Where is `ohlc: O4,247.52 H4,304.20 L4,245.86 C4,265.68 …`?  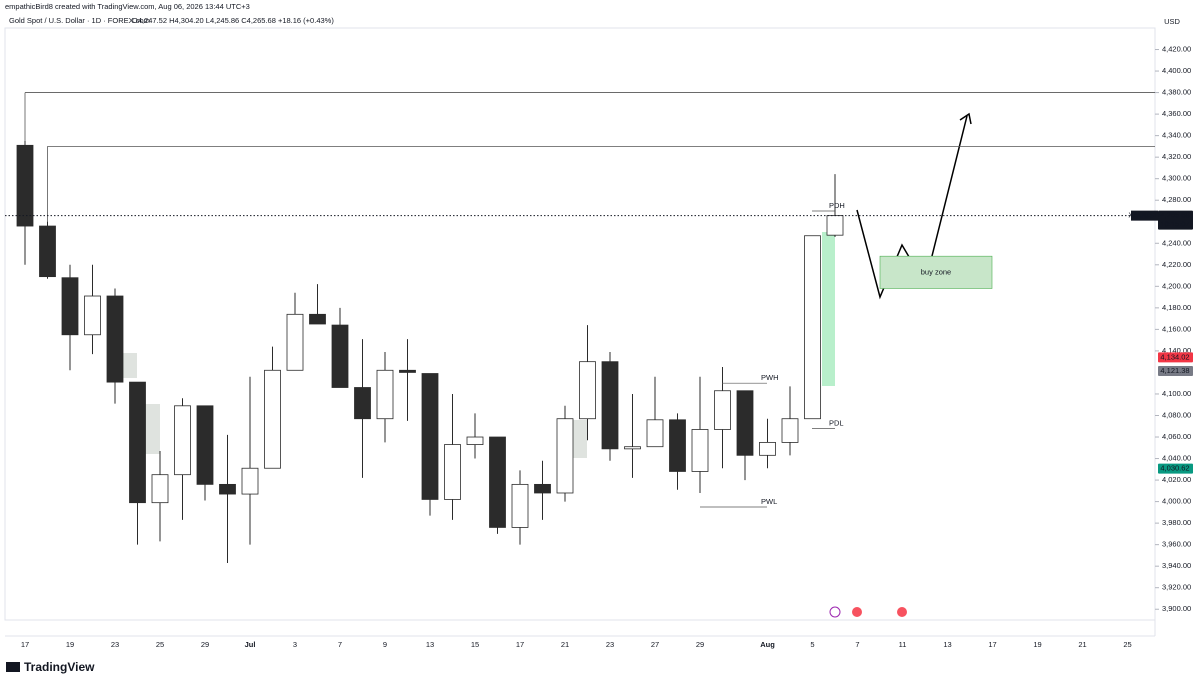 ohlc: O4,247.52 H4,304.20 L4,245.86 C4,265.68 … is located at coordinates (233, 20).